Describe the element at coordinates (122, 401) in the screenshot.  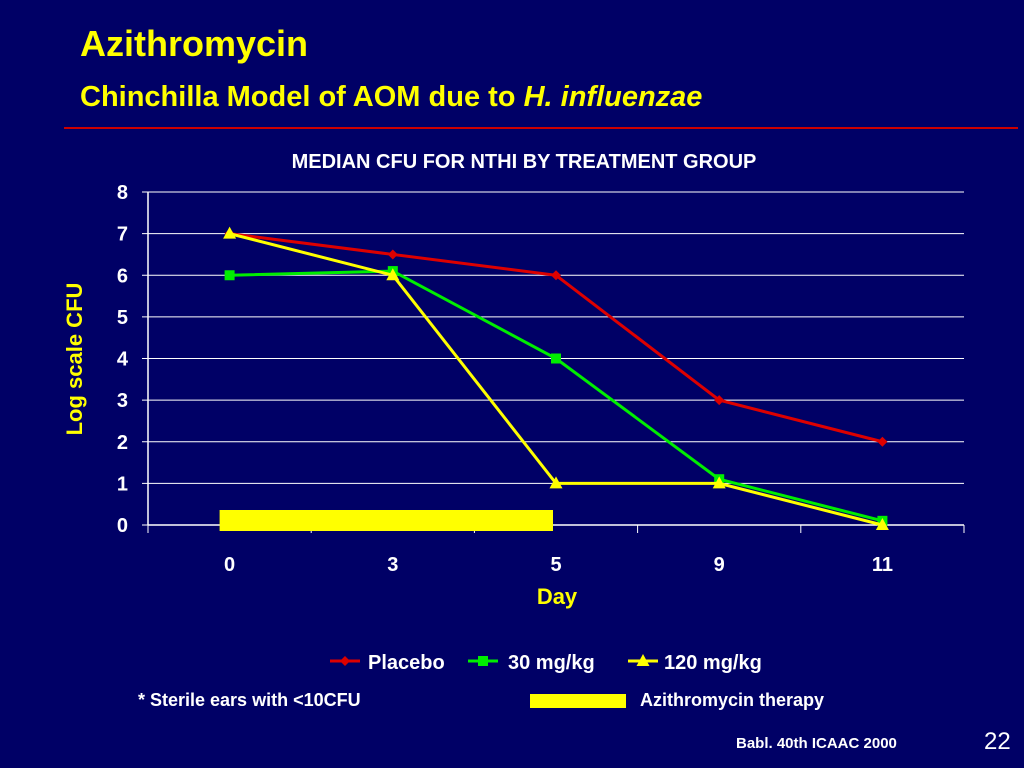
I see `y-tick-label: 3` at that location.